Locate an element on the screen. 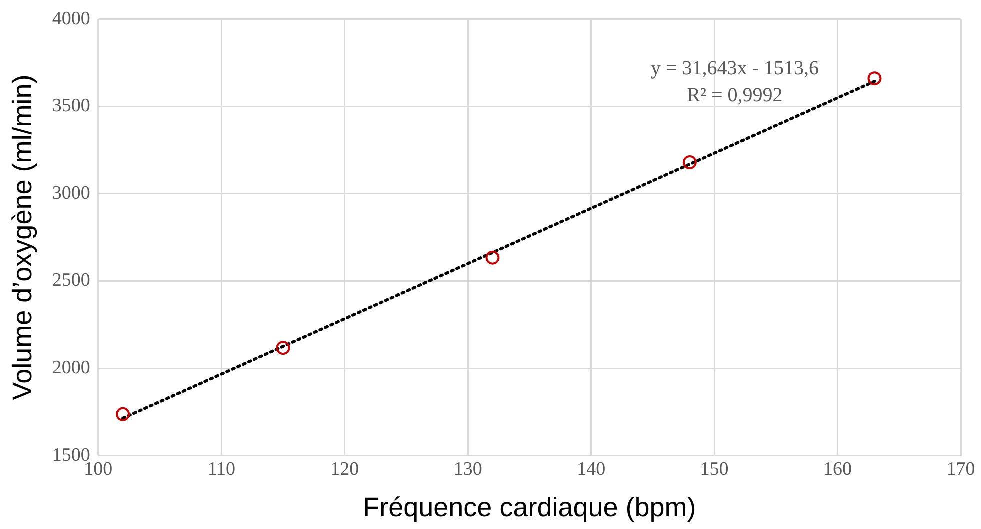 Image resolution: width=981 pixels, height=529 pixels. y-tick-label: 4000 is located at coordinates (71, 19).